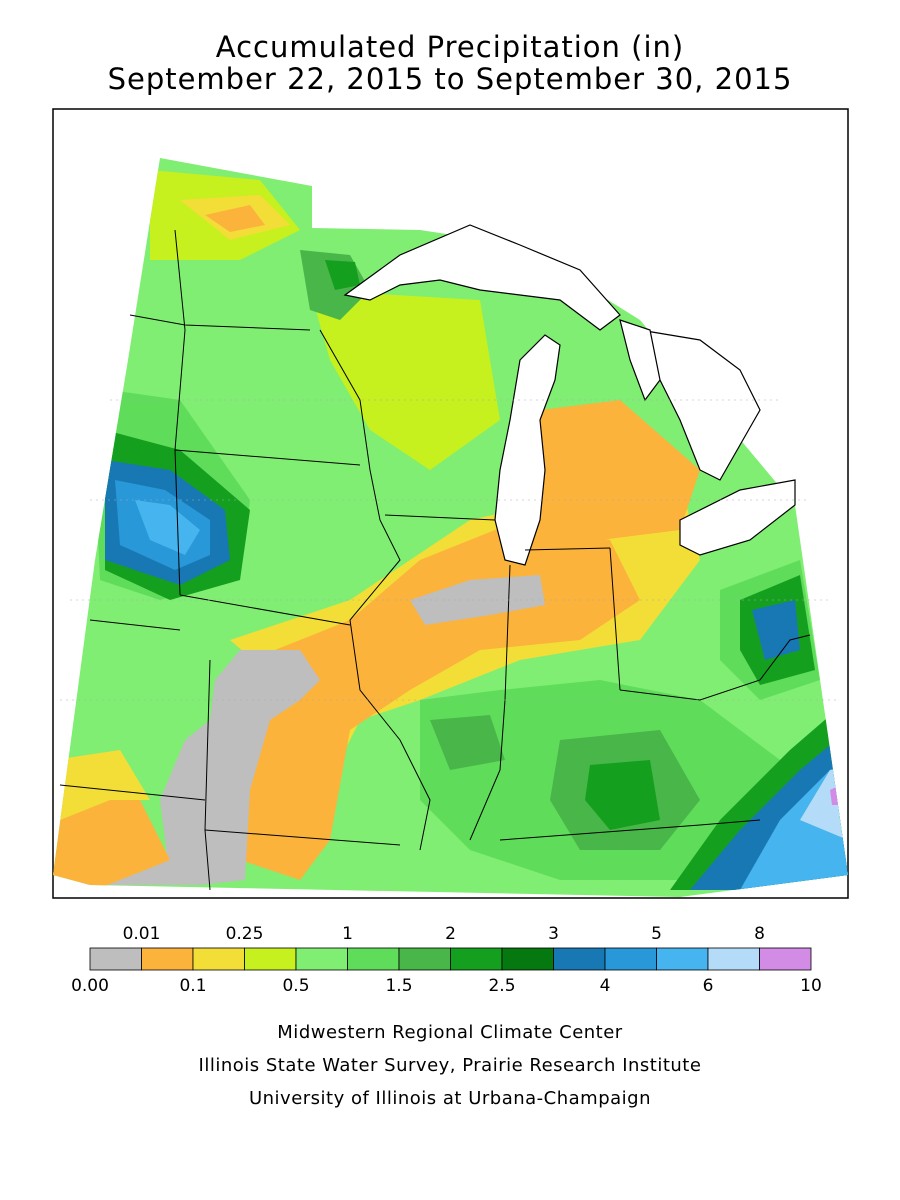  I want to click on legend-lower-label: 1.5, so click(399, 986).